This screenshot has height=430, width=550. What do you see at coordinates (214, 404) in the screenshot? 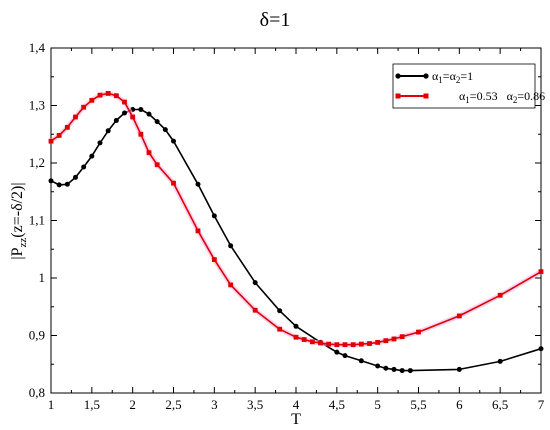
I see `x-tick-label: 3` at bounding box center [214, 404].